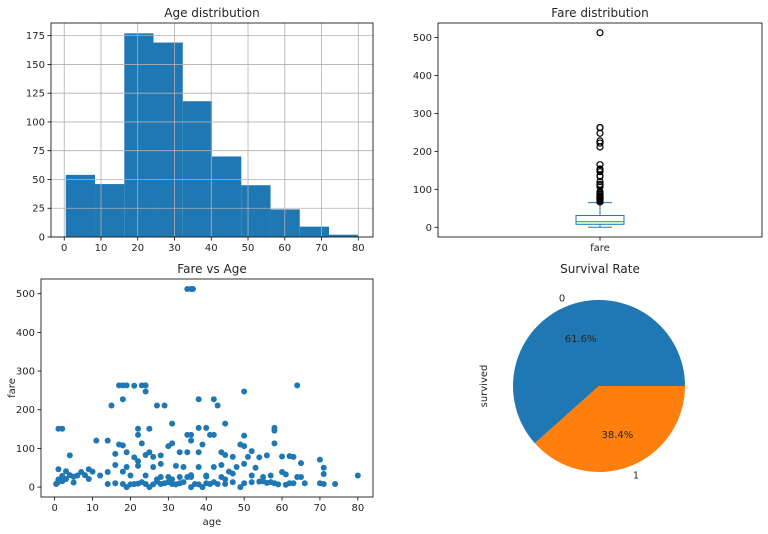  I want to click on pie-label: 1, so click(636, 475).